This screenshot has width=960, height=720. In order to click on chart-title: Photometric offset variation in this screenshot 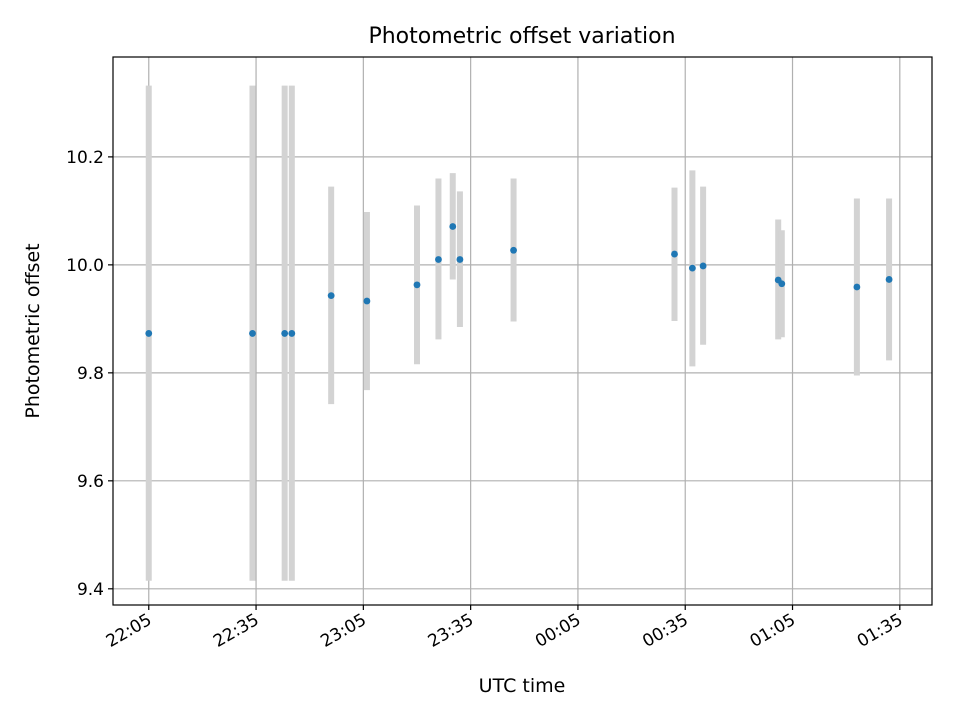, I will do `click(521, 36)`.